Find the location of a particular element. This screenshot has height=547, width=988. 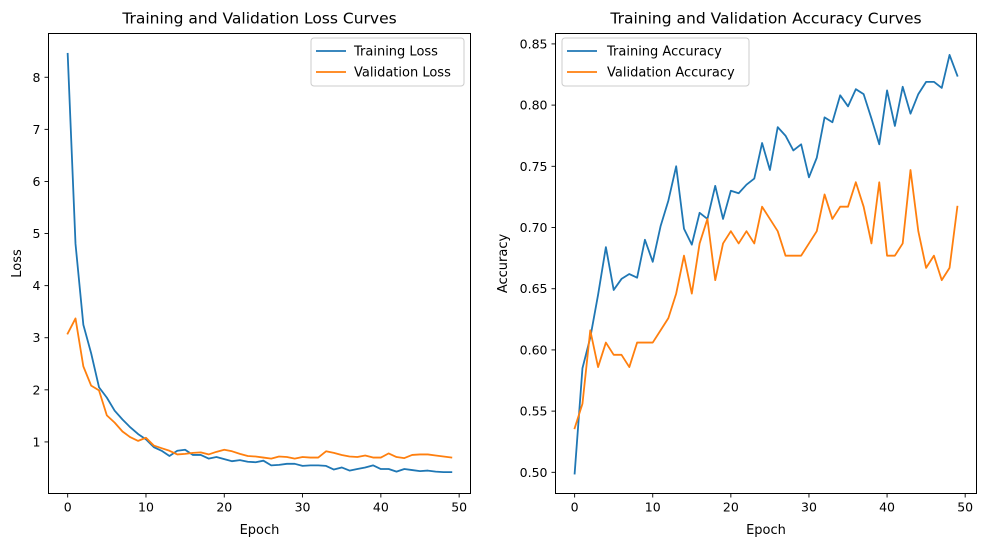

loss-xtick-label: 40 is located at coordinates (381, 507).